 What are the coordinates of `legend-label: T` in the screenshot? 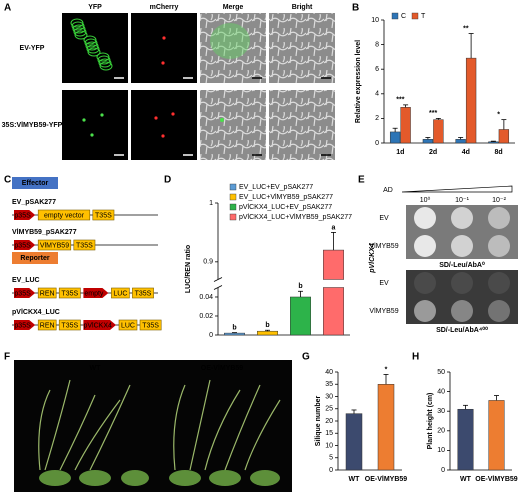 It's located at (423, 16).